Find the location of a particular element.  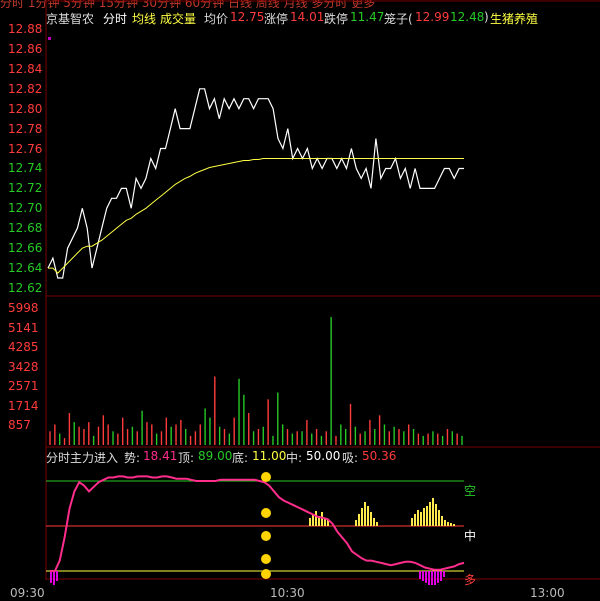

zhong-value: 50.00 is located at coordinates (323, 456).